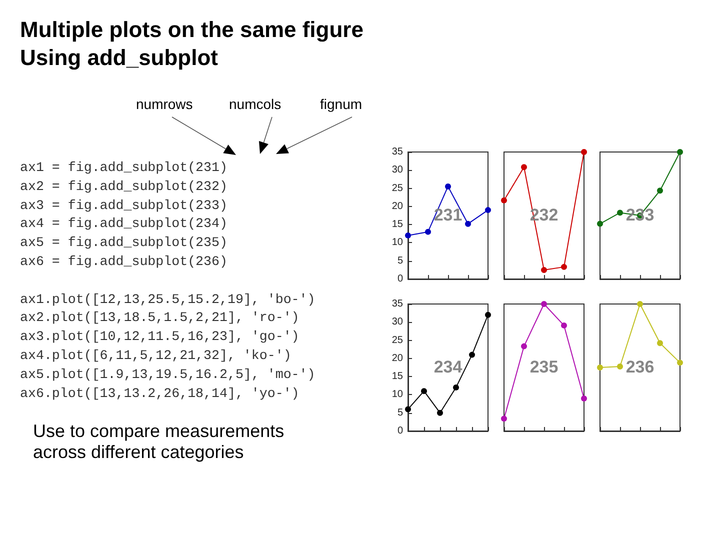 This screenshot has height=546, width=728. Describe the element at coordinates (168, 299) in the screenshot. I see `text: ax1.plot([12,13,25.5,15.2,19], 'bo-')` at that location.